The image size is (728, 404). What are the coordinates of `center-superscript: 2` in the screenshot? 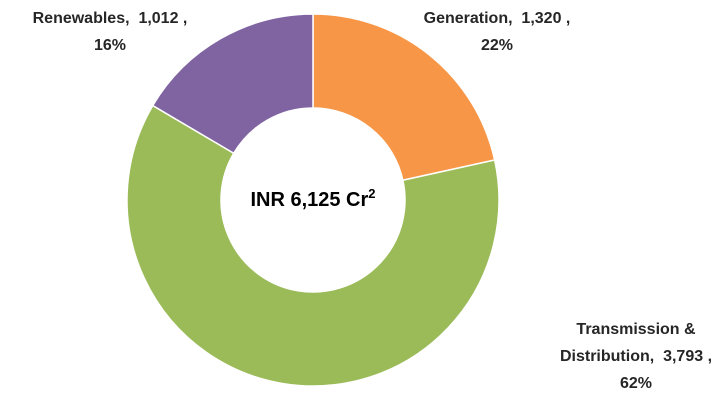 It's located at (372, 193).